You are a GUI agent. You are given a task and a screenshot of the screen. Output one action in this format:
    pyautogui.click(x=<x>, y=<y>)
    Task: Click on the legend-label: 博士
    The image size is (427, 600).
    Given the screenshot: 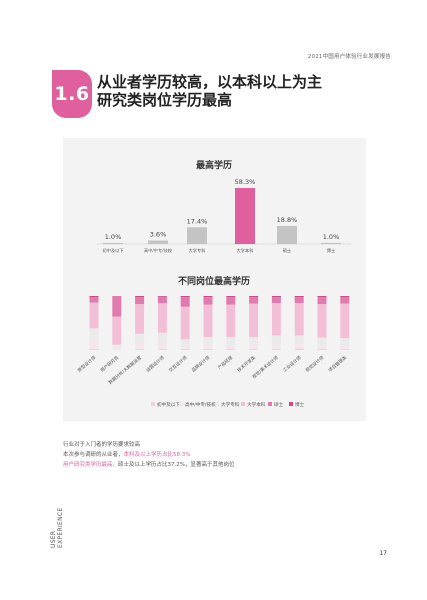 What is the action you would take?
    pyautogui.click(x=300, y=404)
    